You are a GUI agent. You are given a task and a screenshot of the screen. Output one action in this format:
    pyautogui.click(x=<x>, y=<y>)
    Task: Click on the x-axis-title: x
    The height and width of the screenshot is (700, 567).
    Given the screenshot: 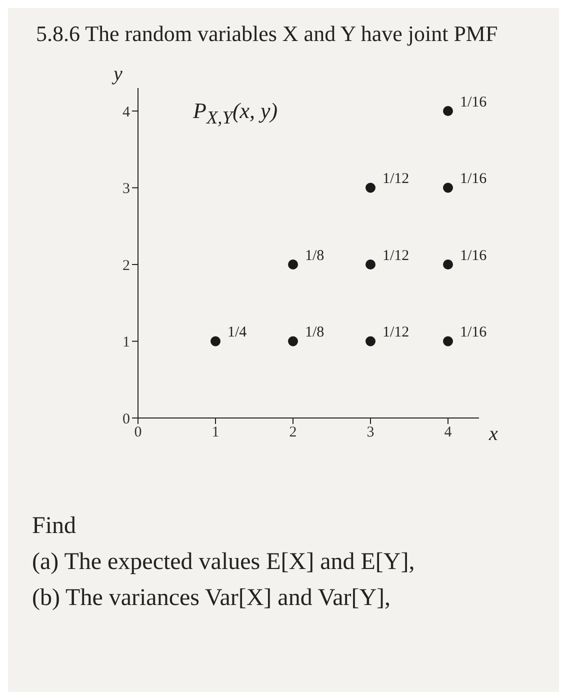 What is the action you would take?
    pyautogui.click(x=493, y=433)
    